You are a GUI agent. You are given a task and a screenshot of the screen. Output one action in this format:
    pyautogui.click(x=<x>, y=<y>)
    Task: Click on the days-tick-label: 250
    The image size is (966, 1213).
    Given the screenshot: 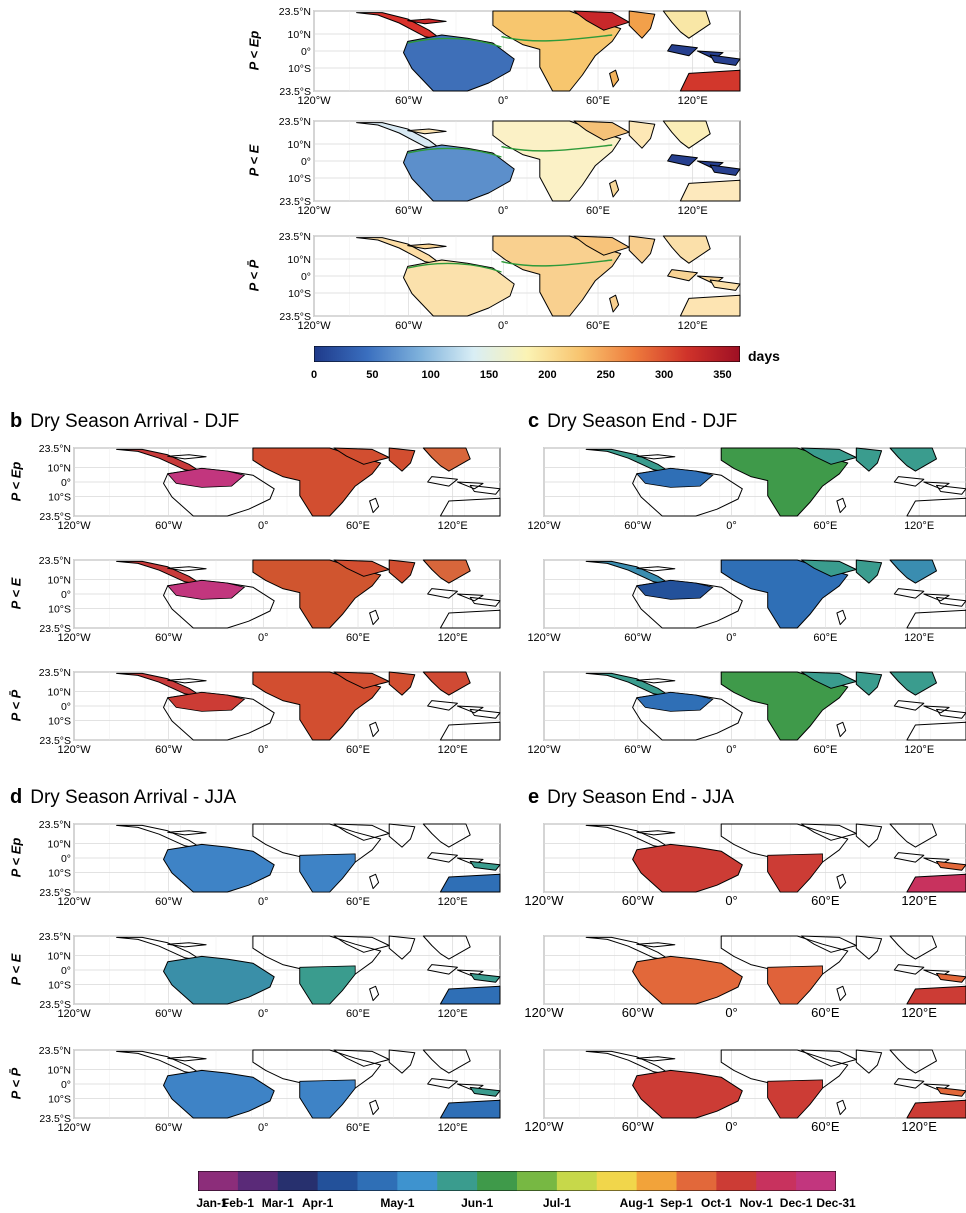 What is the action you would take?
    pyautogui.click(x=605, y=375)
    